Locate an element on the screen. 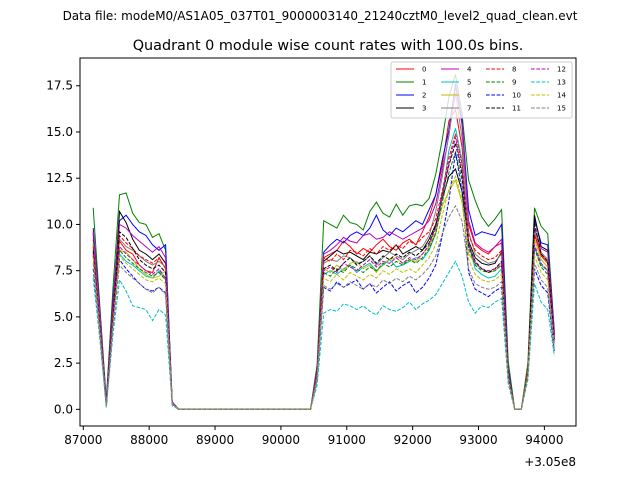 The image size is (640, 484). y-tick-label: 10.0 is located at coordinates (59, 224).